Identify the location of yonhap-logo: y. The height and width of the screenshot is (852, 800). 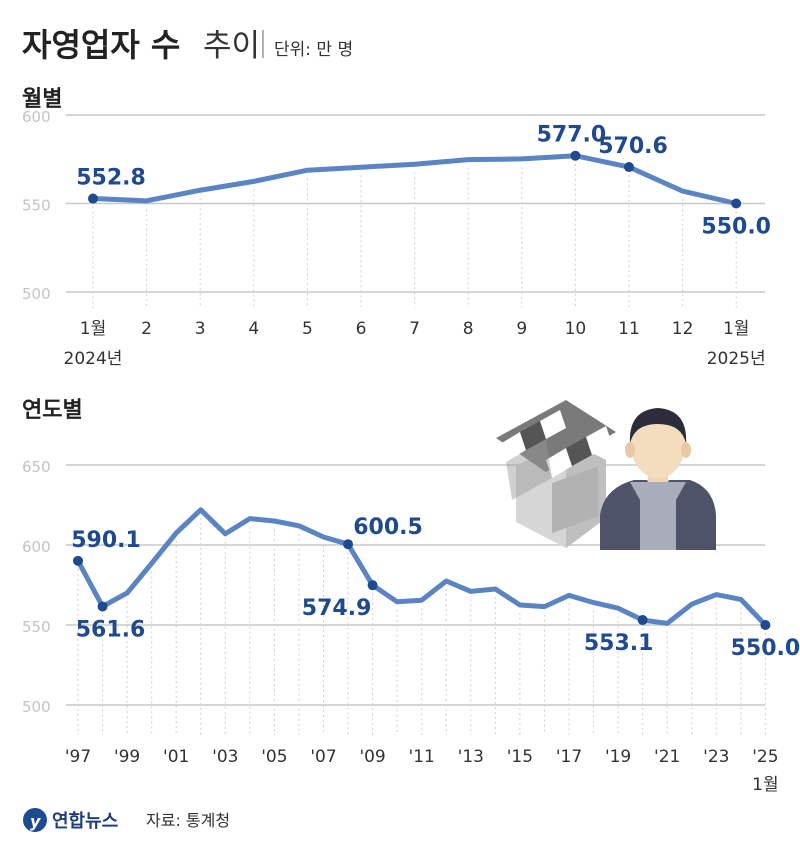
(35, 820).